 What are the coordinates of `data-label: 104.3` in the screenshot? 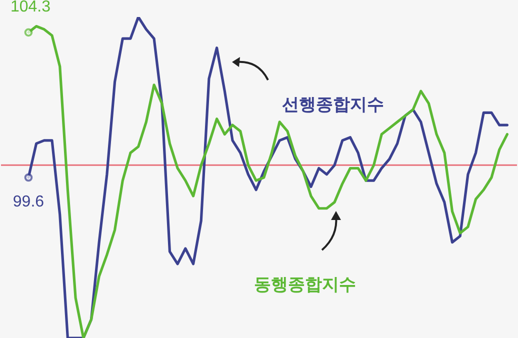 It's located at (30, 8).